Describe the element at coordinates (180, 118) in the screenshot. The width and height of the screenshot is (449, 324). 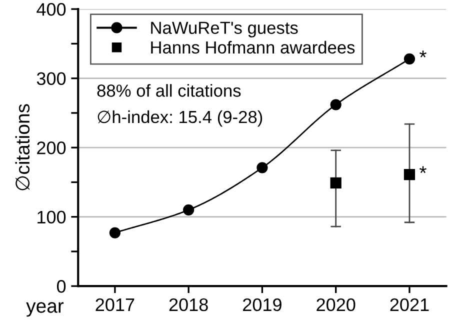
I see `annotation: ∅h-index: 15.4 (9-28)` at that location.